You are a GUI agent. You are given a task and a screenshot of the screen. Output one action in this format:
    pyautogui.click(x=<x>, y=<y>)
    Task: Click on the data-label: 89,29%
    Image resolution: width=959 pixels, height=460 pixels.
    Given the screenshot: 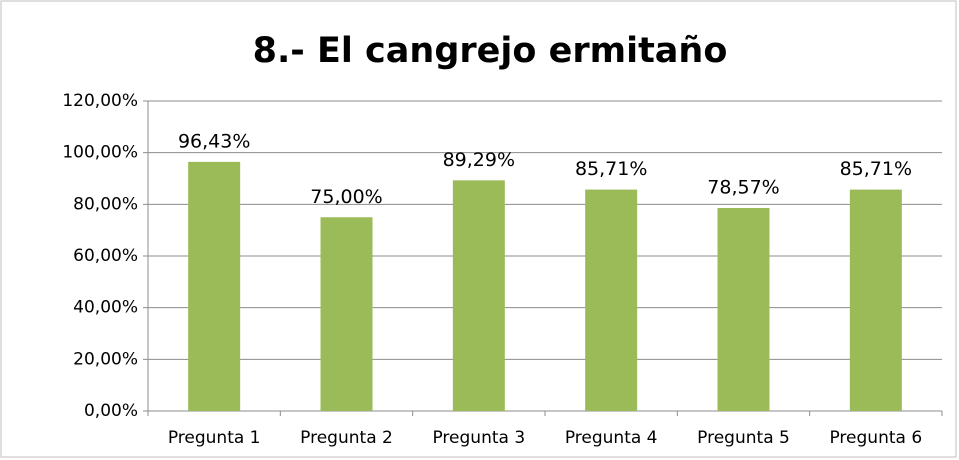 What is the action you would take?
    pyautogui.click(x=479, y=160)
    